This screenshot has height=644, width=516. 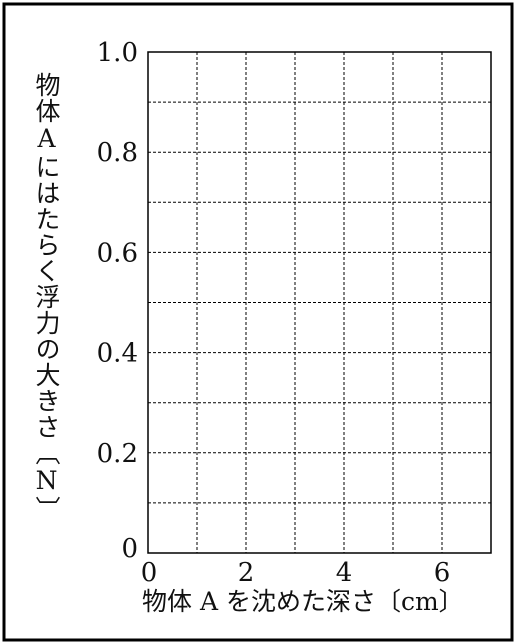 What do you see at coordinates (117, 301) in the screenshot?
I see `y-tick-labels: 0 0.2 0.4 0.6 0.8 1.0` at bounding box center [117, 301].